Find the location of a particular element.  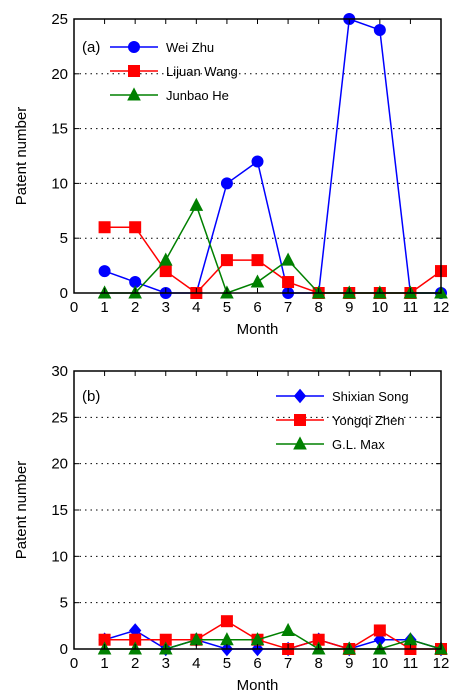

legend-label: Wei Zhu is located at coordinates (190, 47).